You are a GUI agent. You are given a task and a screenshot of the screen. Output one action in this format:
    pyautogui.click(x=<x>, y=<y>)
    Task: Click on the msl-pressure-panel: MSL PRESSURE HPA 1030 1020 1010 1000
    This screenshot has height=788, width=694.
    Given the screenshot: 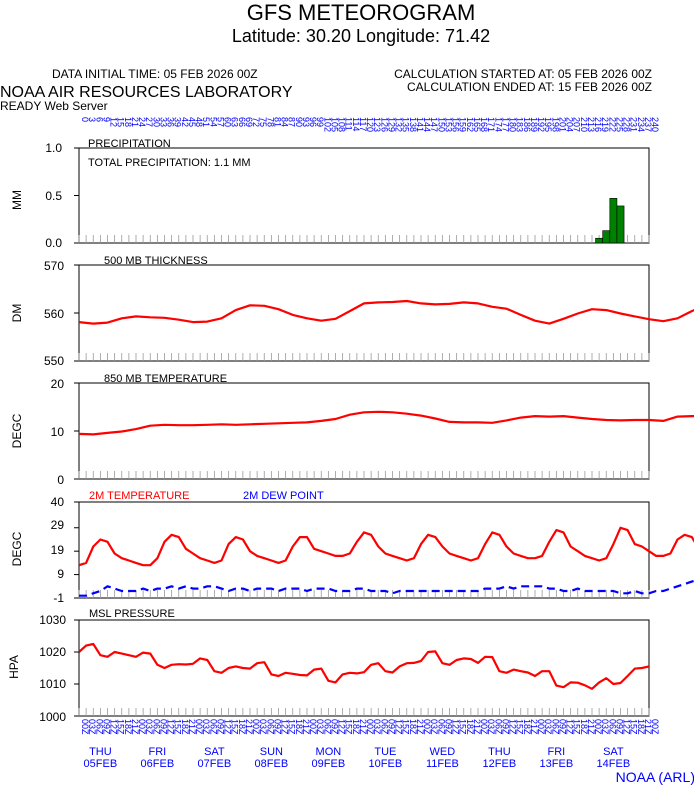 What is the action you would take?
    pyautogui.click(x=328, y=666)
    